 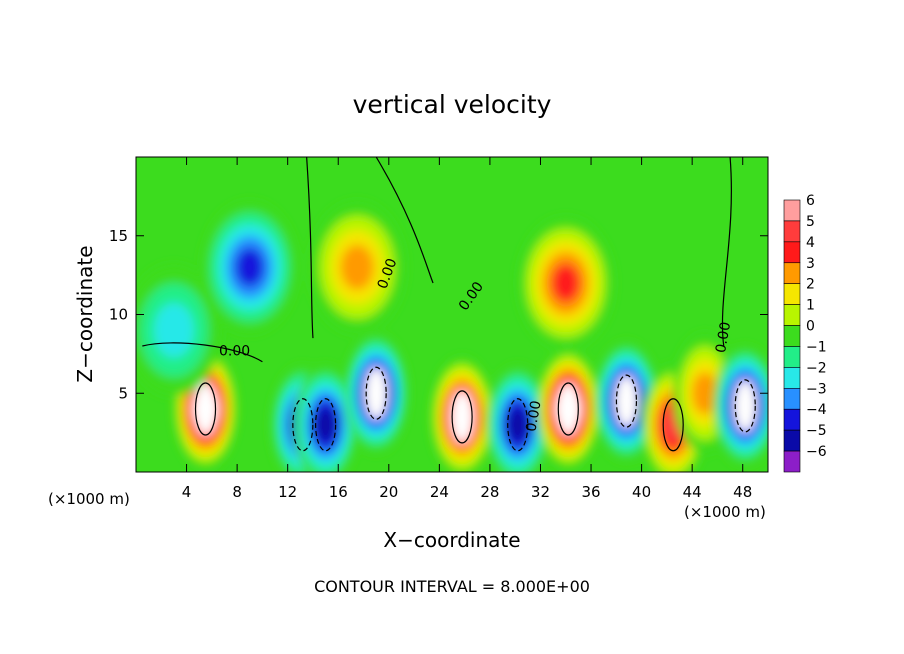 What do you see at coordinates (237, 492) in the screenshot?
I see `x-tick-label: 8` at bounding box center [237, 492].